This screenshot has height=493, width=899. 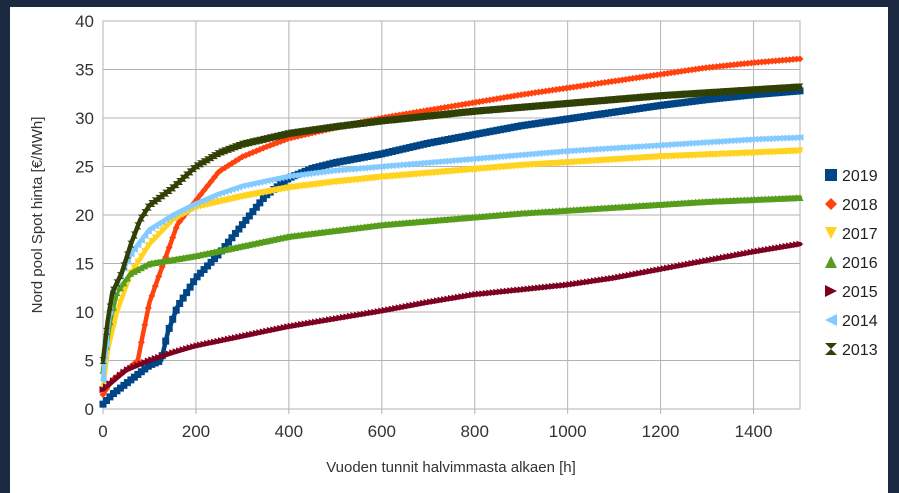 I want to click on legend-label: 2014, so click(x=860, y=321).